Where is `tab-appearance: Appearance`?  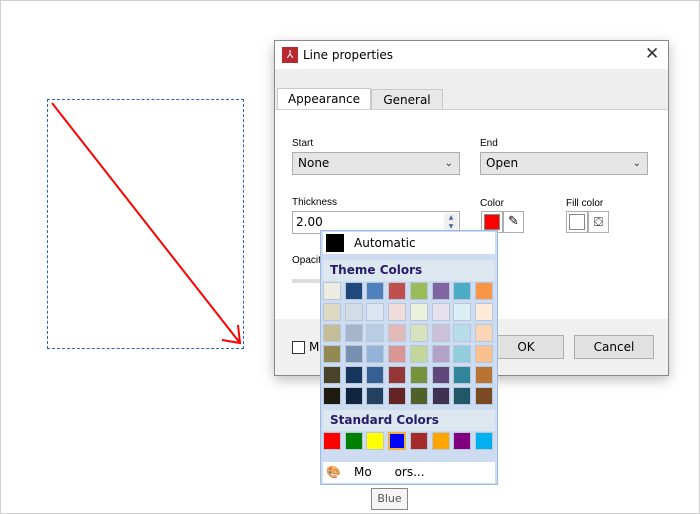
tab-appearance: Appearance is located at coordinates (324, 99).